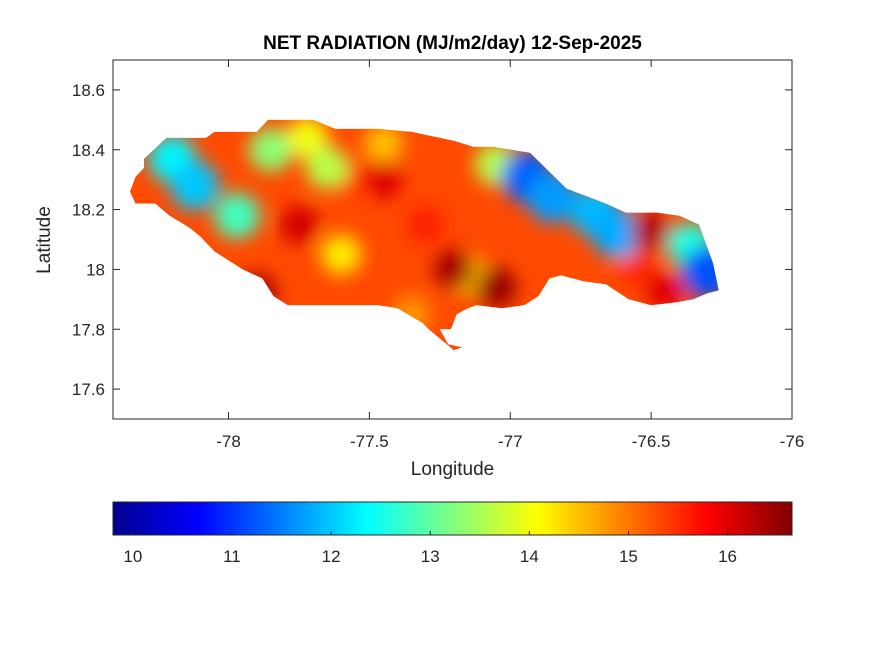  I want to click on y-tick-label: 18.4, so click(88, 150).